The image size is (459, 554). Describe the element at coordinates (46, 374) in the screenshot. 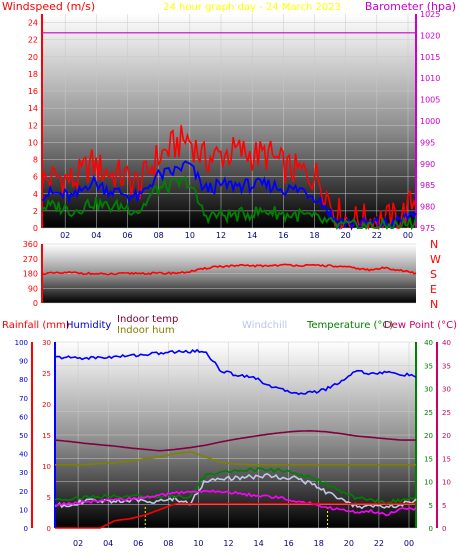

I see `humidity-tick-label: 25` at that location.